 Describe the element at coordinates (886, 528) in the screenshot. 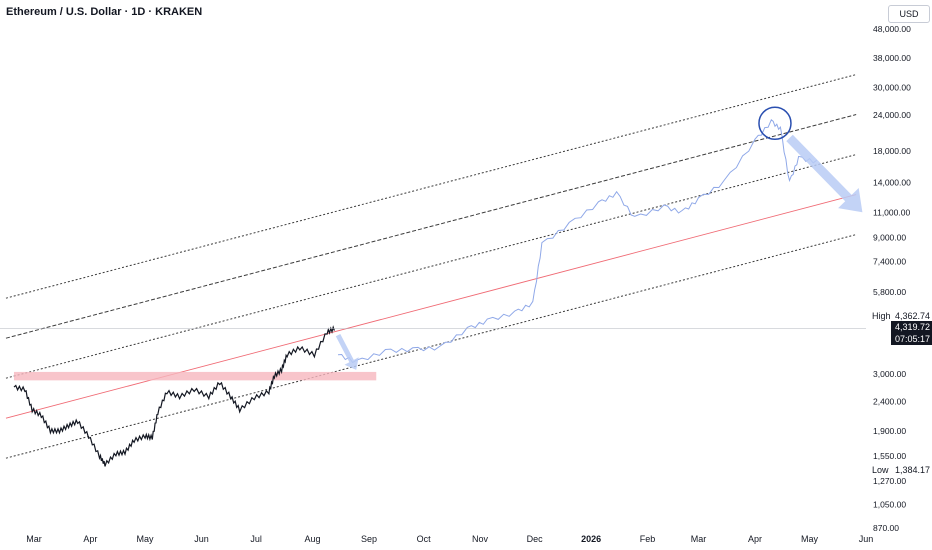

I see `y-tick-label: 870.00` at that location.